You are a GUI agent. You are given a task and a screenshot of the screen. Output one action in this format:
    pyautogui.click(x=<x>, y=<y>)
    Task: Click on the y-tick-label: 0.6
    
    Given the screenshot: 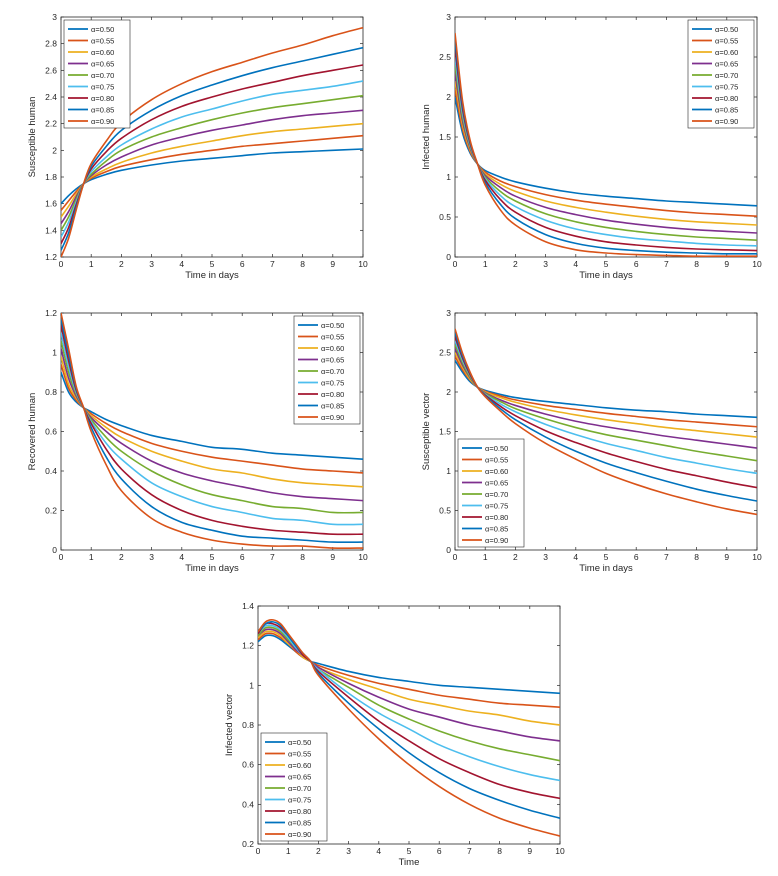 What is the action you would take?
    pyautogui.click(x=248, y=765)
    